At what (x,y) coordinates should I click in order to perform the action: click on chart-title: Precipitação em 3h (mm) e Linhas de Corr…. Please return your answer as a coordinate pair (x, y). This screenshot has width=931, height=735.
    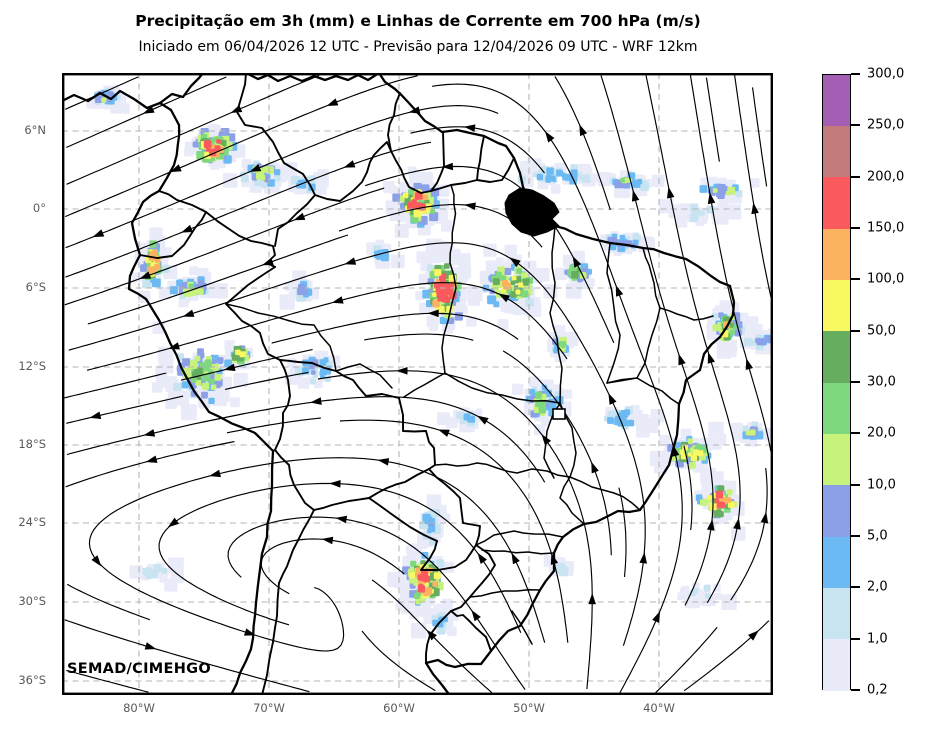
    Looking at the image, I should click on (418, 21).